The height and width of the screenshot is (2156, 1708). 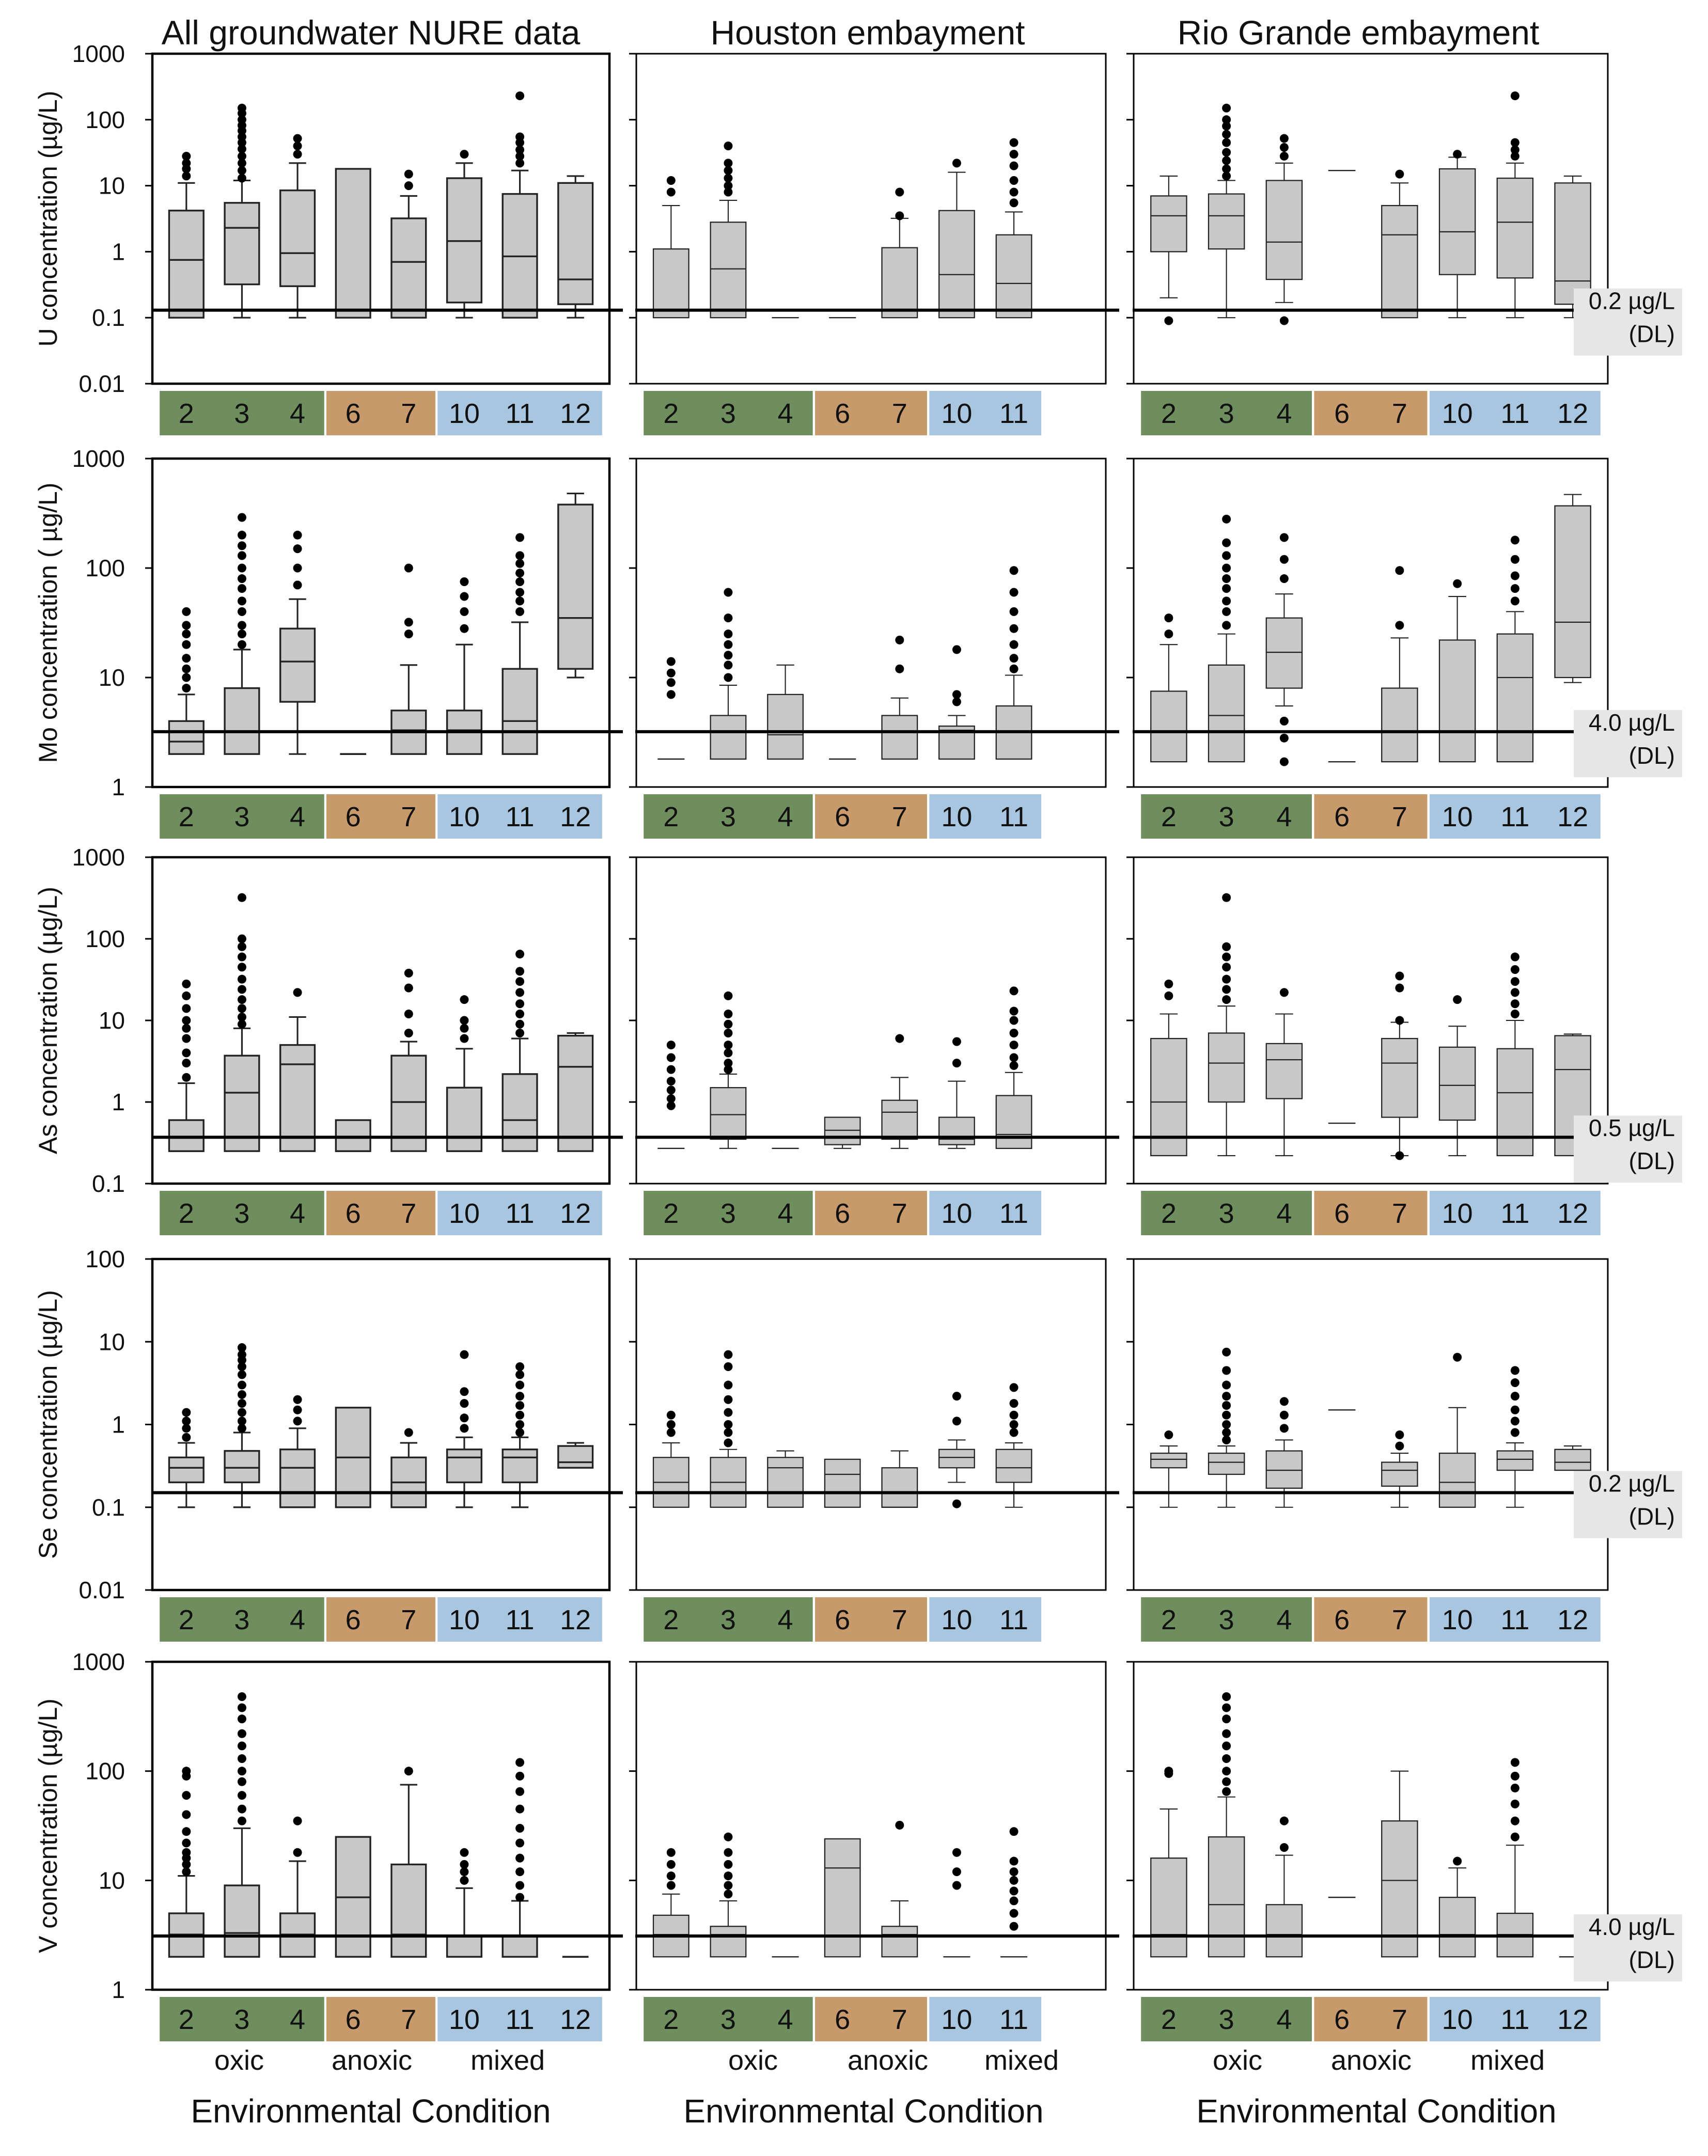 What do you see at coordinates (464, 413) in the screenshot?
I see `condition-label: 10` at bounding box center [464, 413].